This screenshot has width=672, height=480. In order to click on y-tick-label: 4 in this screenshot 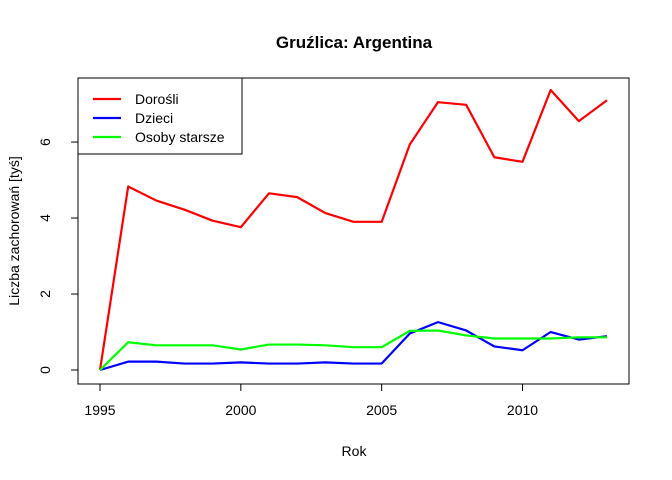, I will do `click(45, 218)`.